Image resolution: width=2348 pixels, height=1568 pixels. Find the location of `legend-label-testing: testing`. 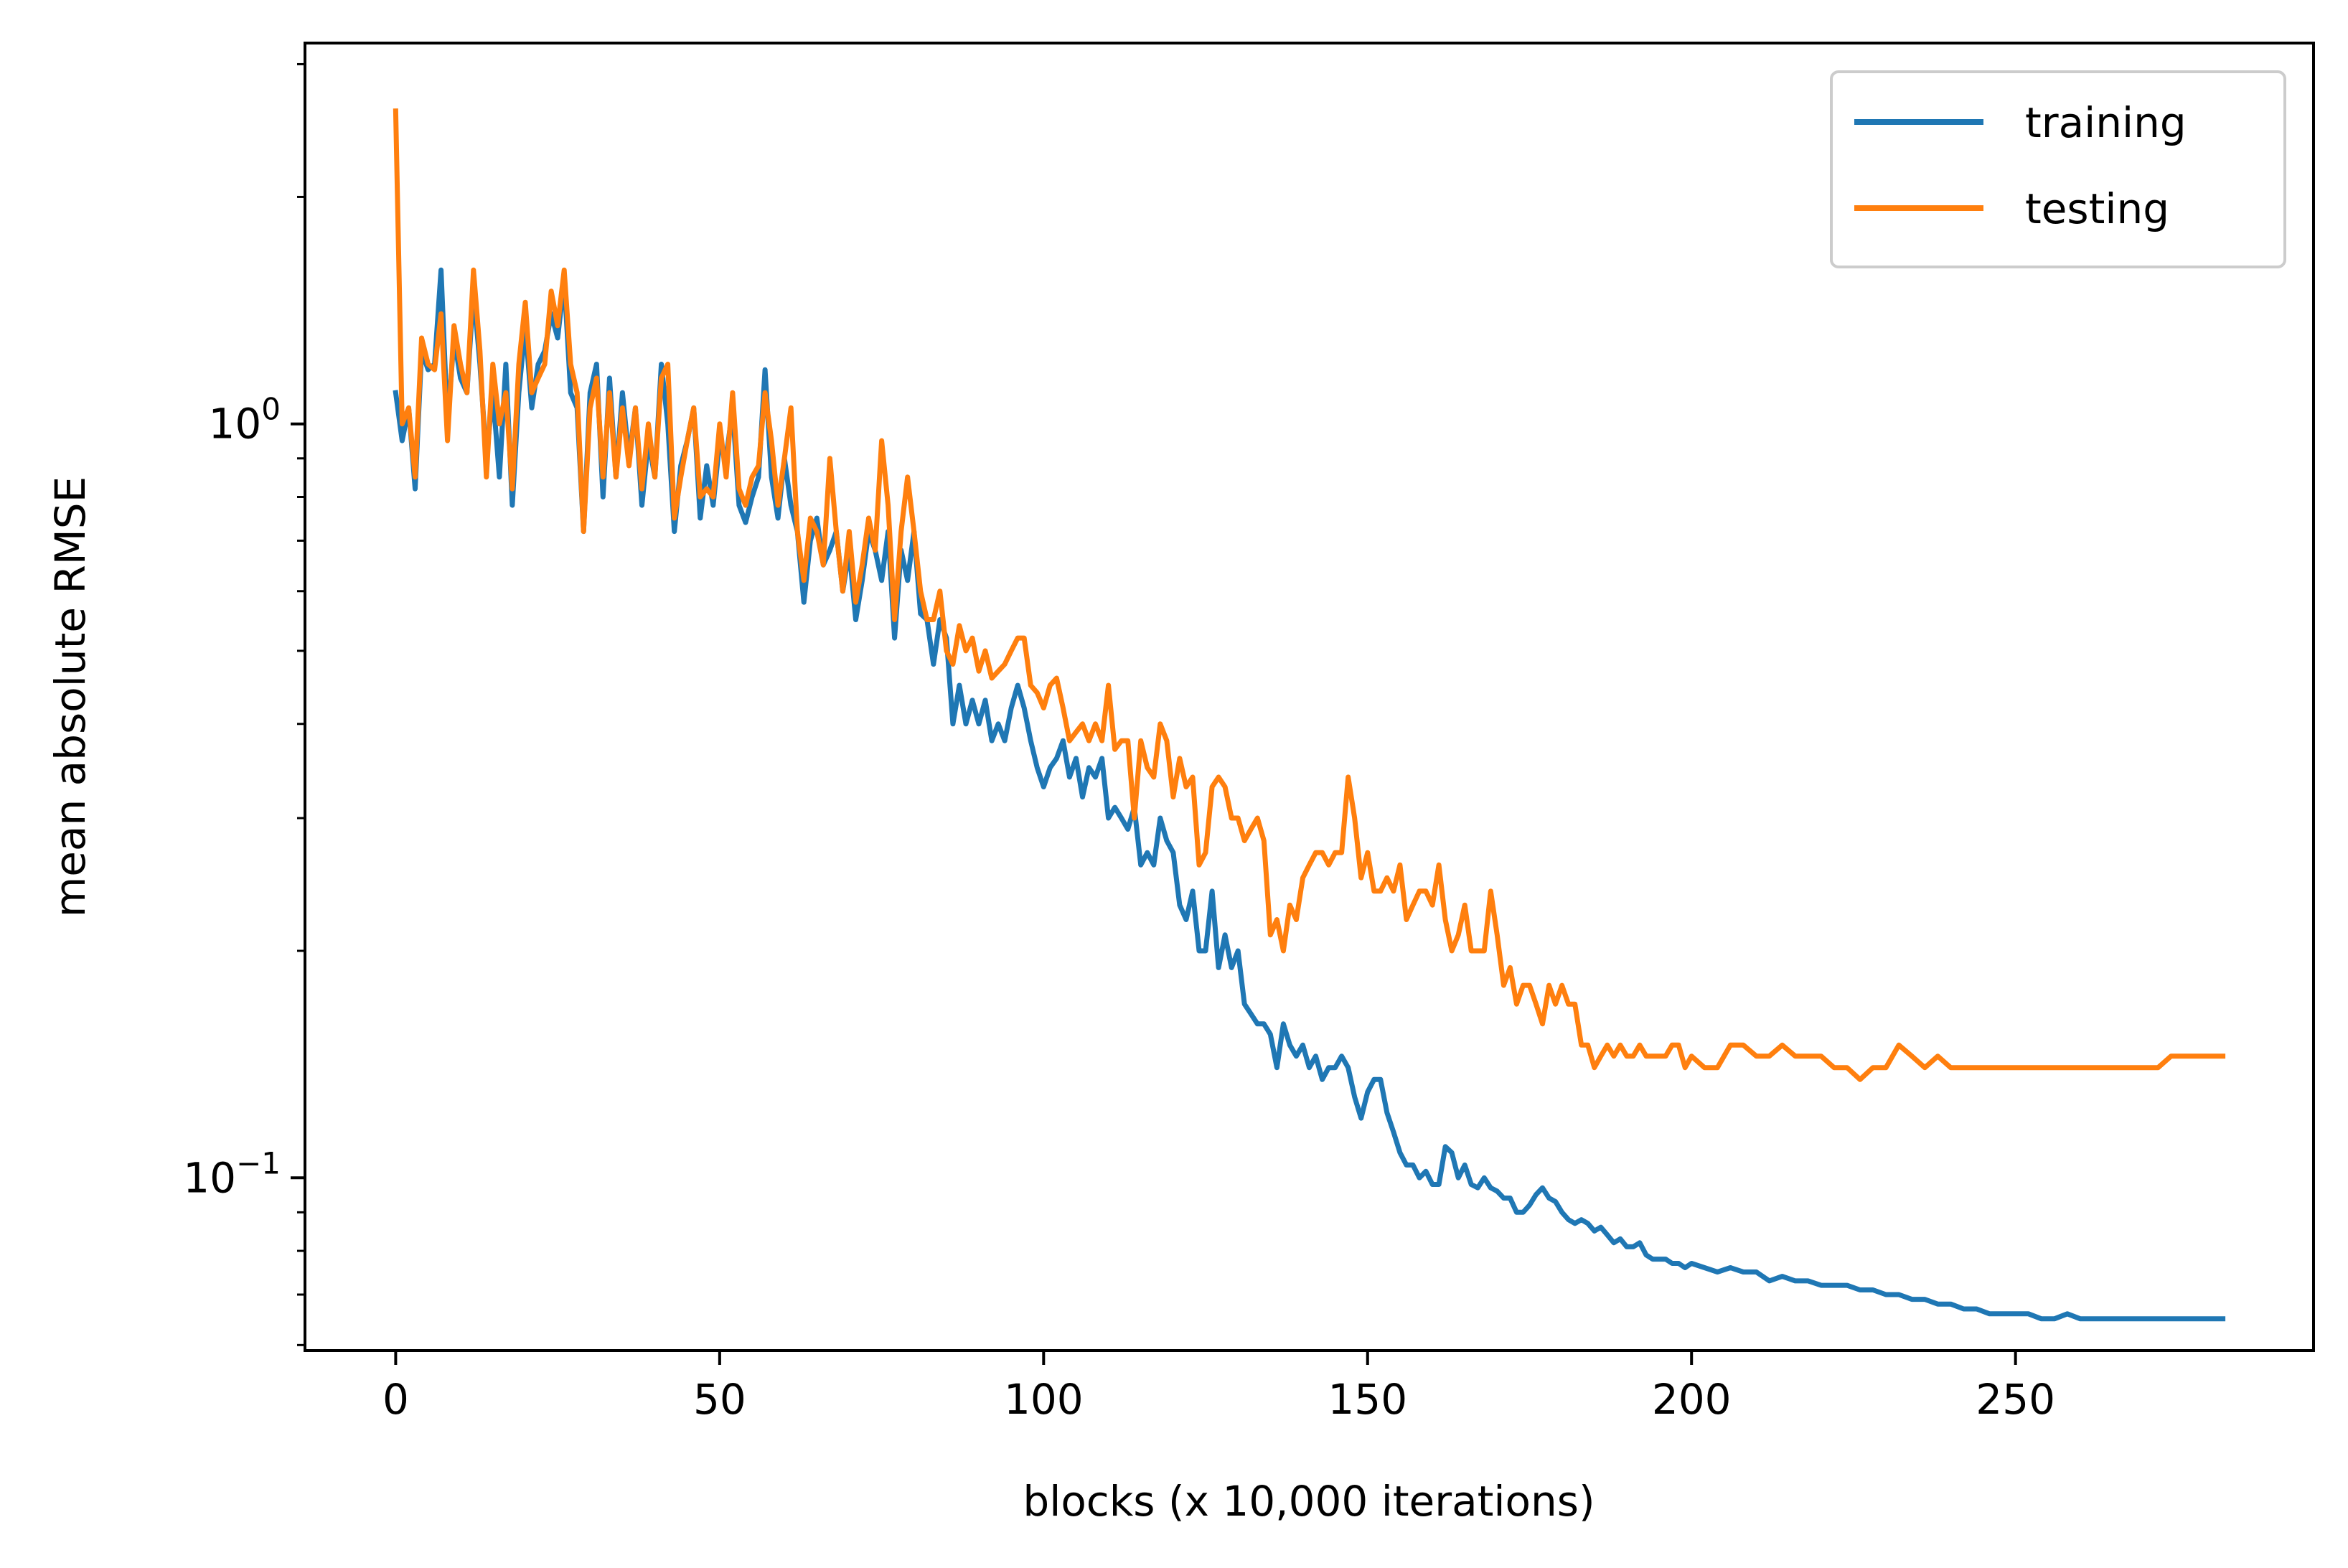

legend-label-testing: testing is located at coordinates (2097, 208).